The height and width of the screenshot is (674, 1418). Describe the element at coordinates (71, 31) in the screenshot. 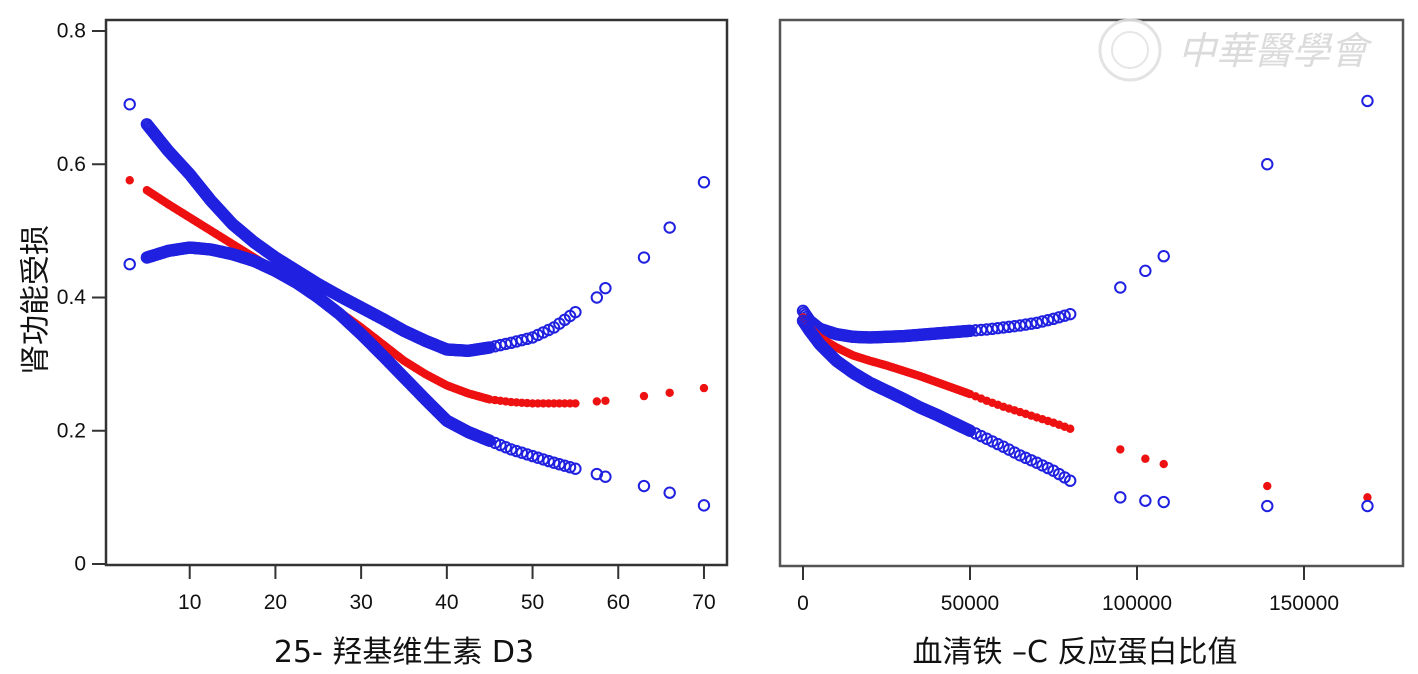

I see `y-tick-label: 0.8` at that location.